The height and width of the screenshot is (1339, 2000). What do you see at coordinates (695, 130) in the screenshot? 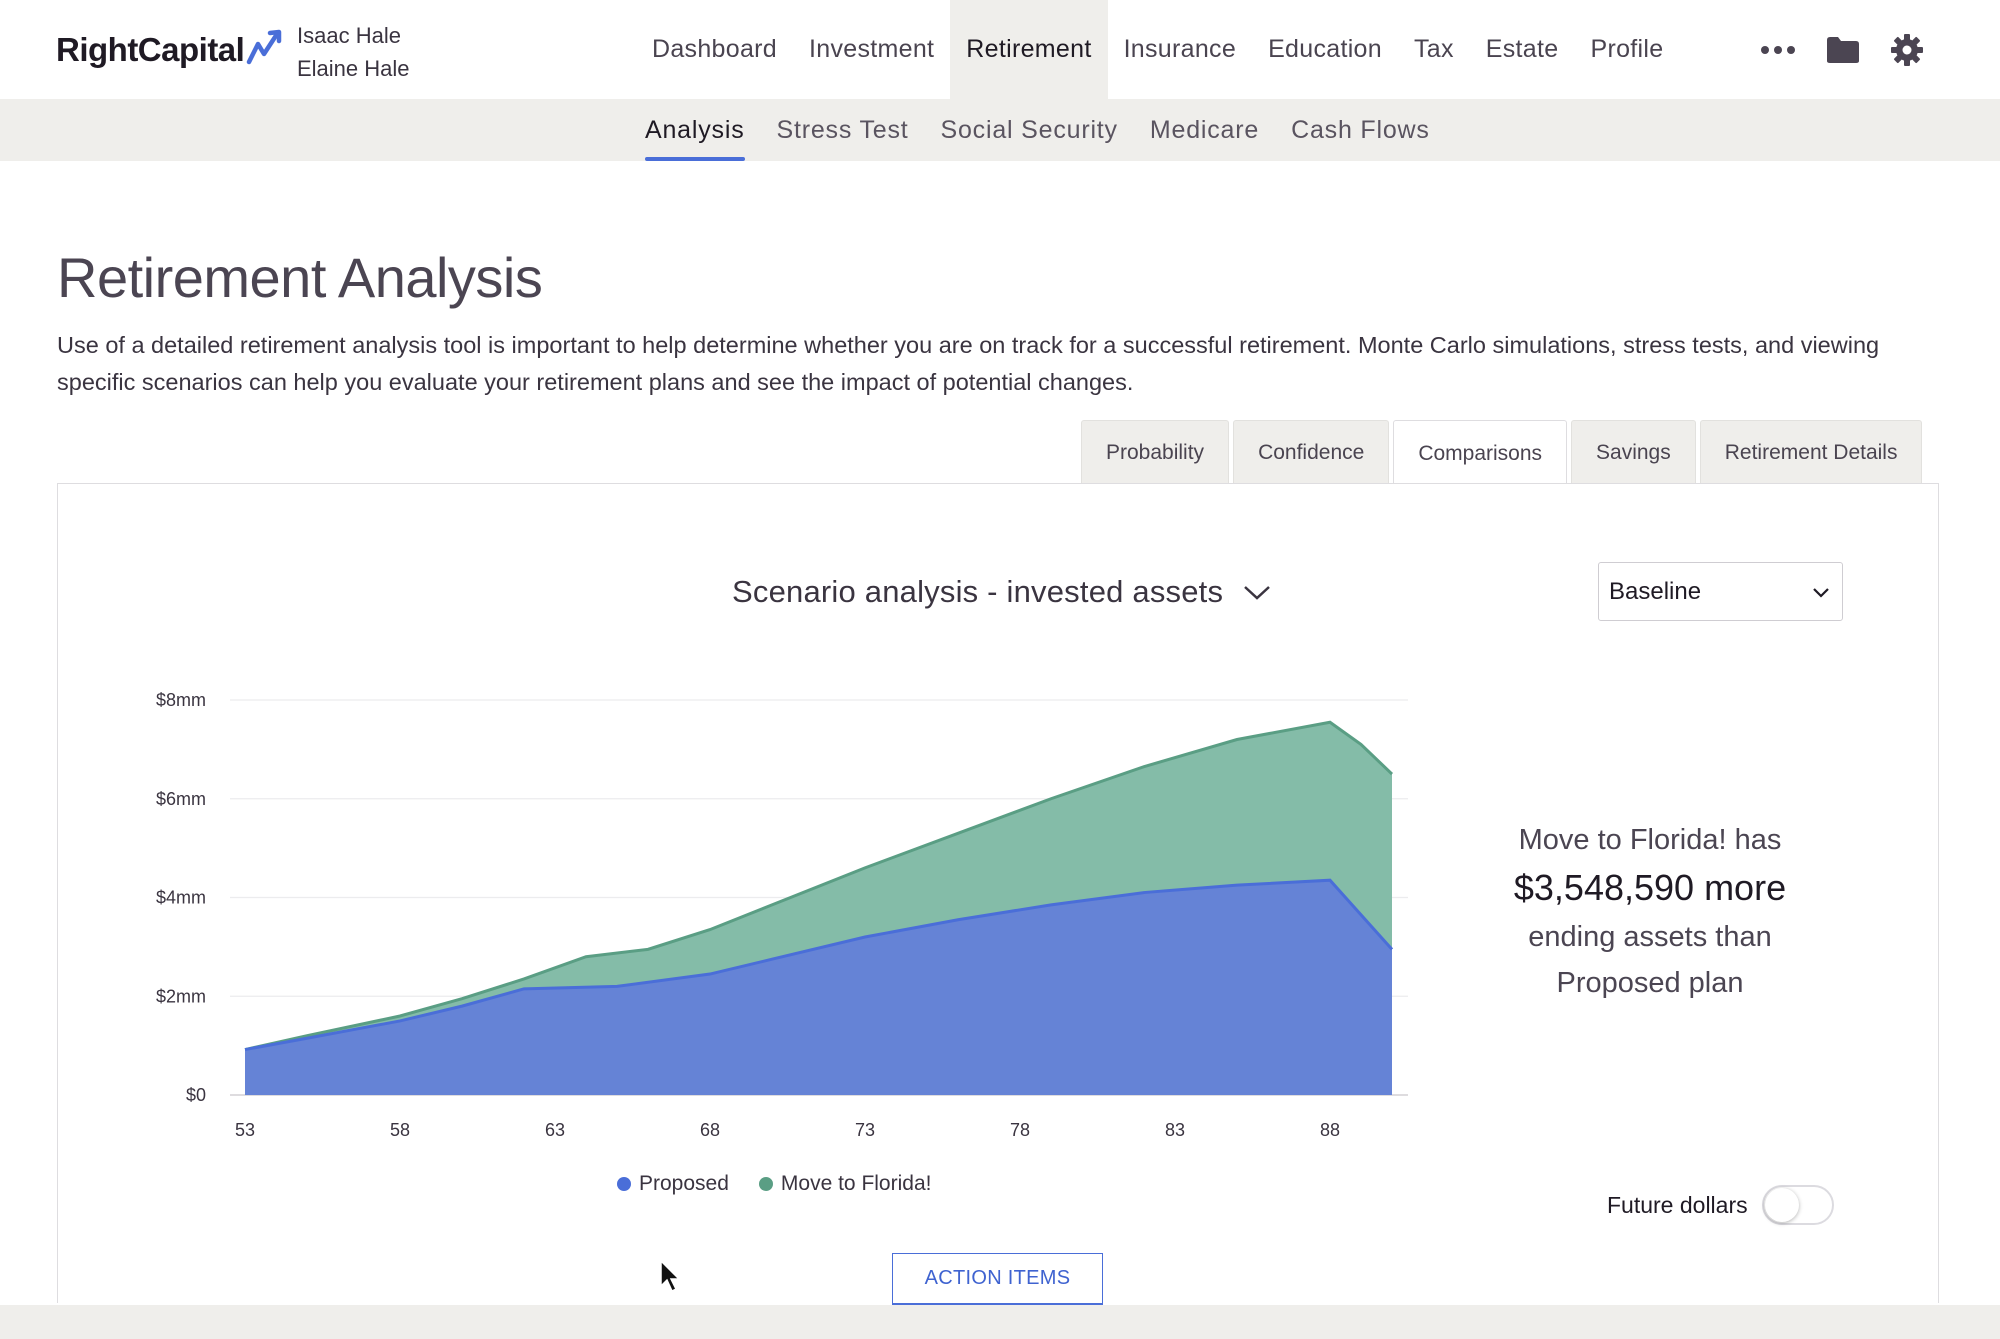
I see `subnav-analysis: Analysis` at bounding box center [695, 130].